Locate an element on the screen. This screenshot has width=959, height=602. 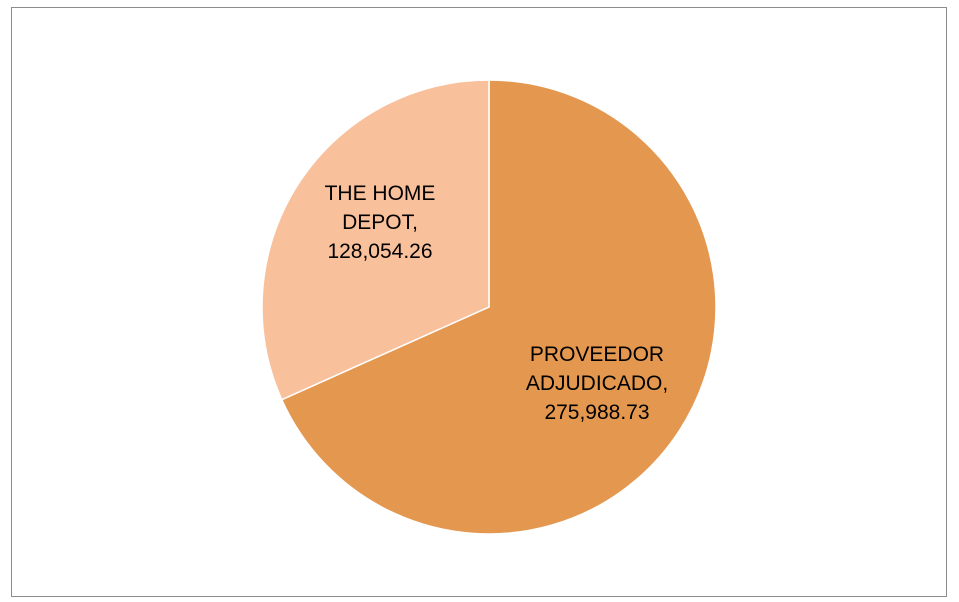
pie-label-proveedor-adjudicado: PROVEEDOR ADJUDICADO, 275,988.73 is located at coordinates (597, 383).